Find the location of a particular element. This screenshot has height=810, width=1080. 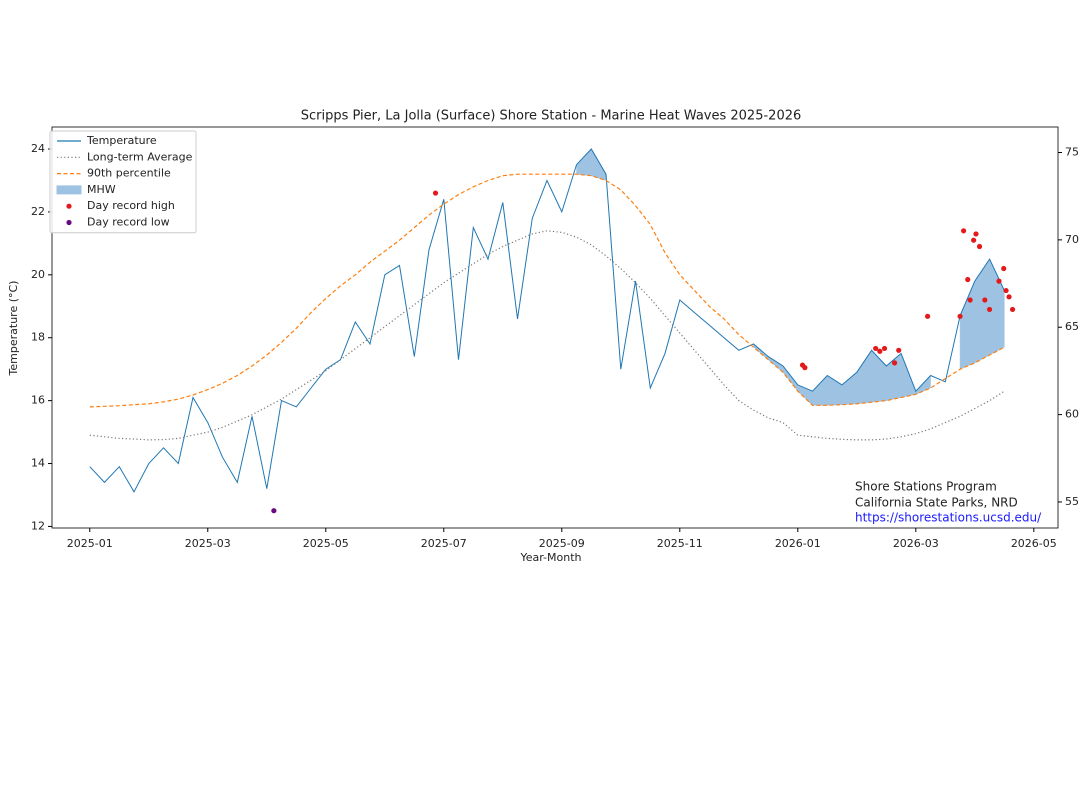

y-tick-label: 12 is located at coordinates (38, 525).